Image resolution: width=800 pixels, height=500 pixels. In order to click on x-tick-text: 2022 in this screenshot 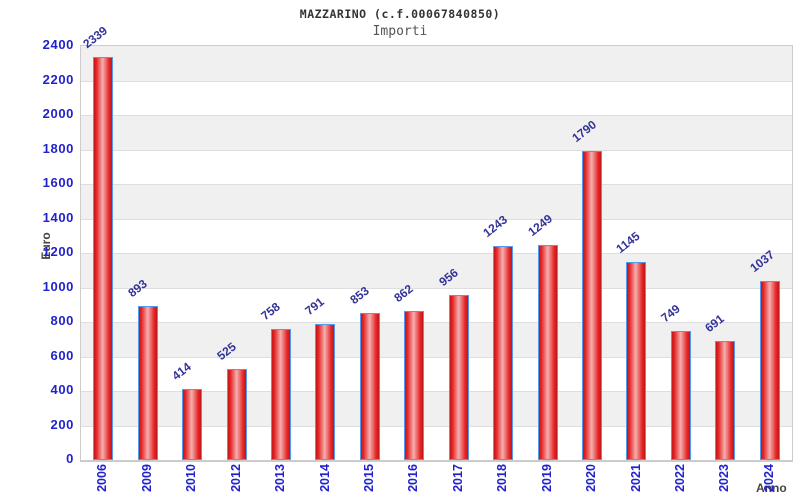, I will do `click(679, 478)`.